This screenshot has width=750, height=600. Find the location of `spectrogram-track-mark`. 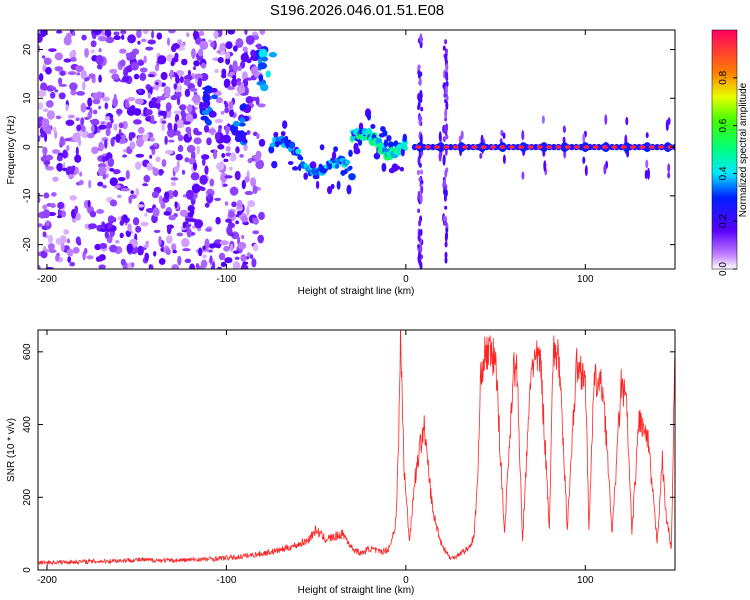

spectrogram-track-mark is located at coordinates (369, 131).